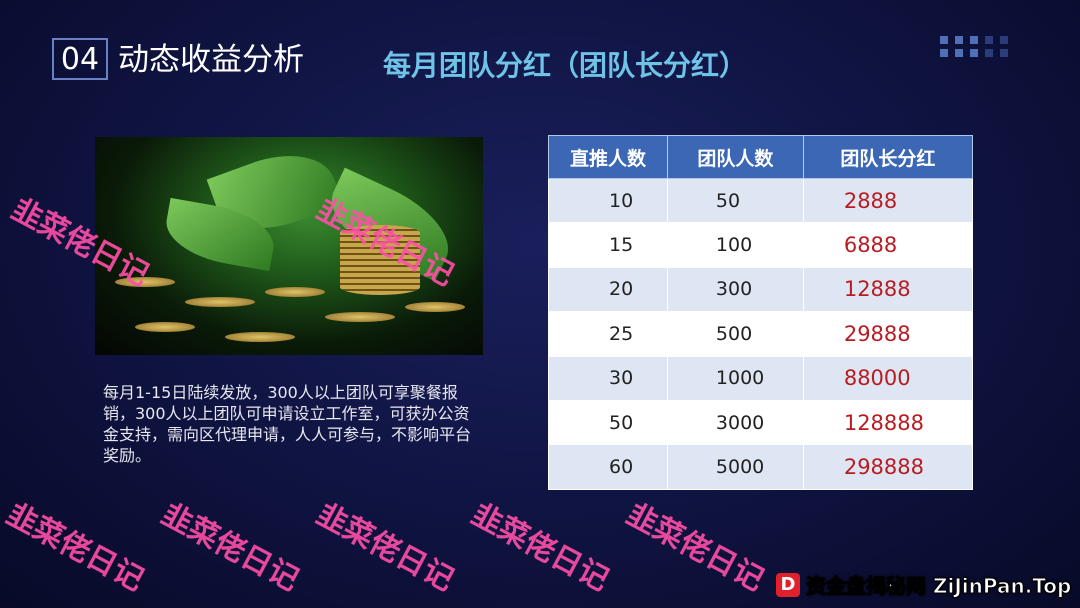  Describe the element at coordinates (888, 289) in the screenshot. I see `leader-bonus-cell: 12888` at that location.